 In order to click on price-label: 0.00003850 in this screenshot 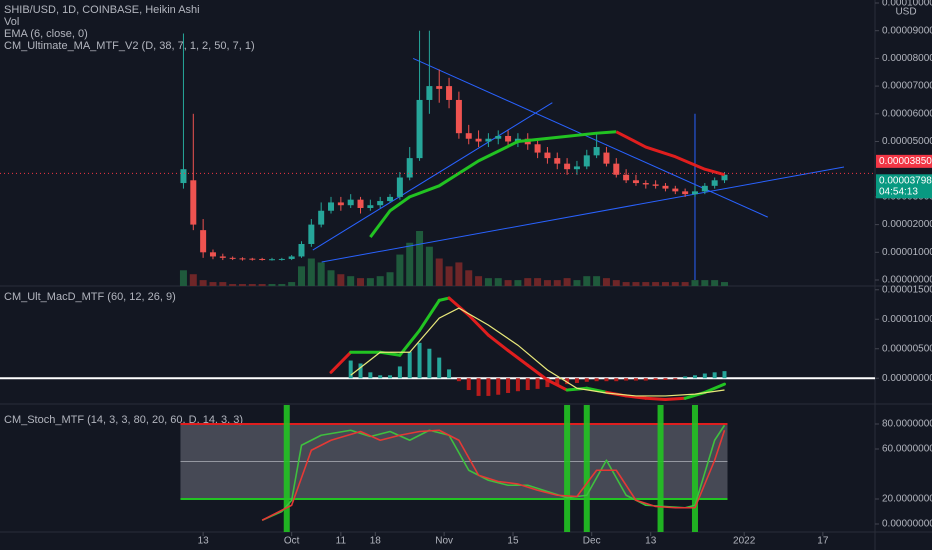, I will do `click(905, 161)`.